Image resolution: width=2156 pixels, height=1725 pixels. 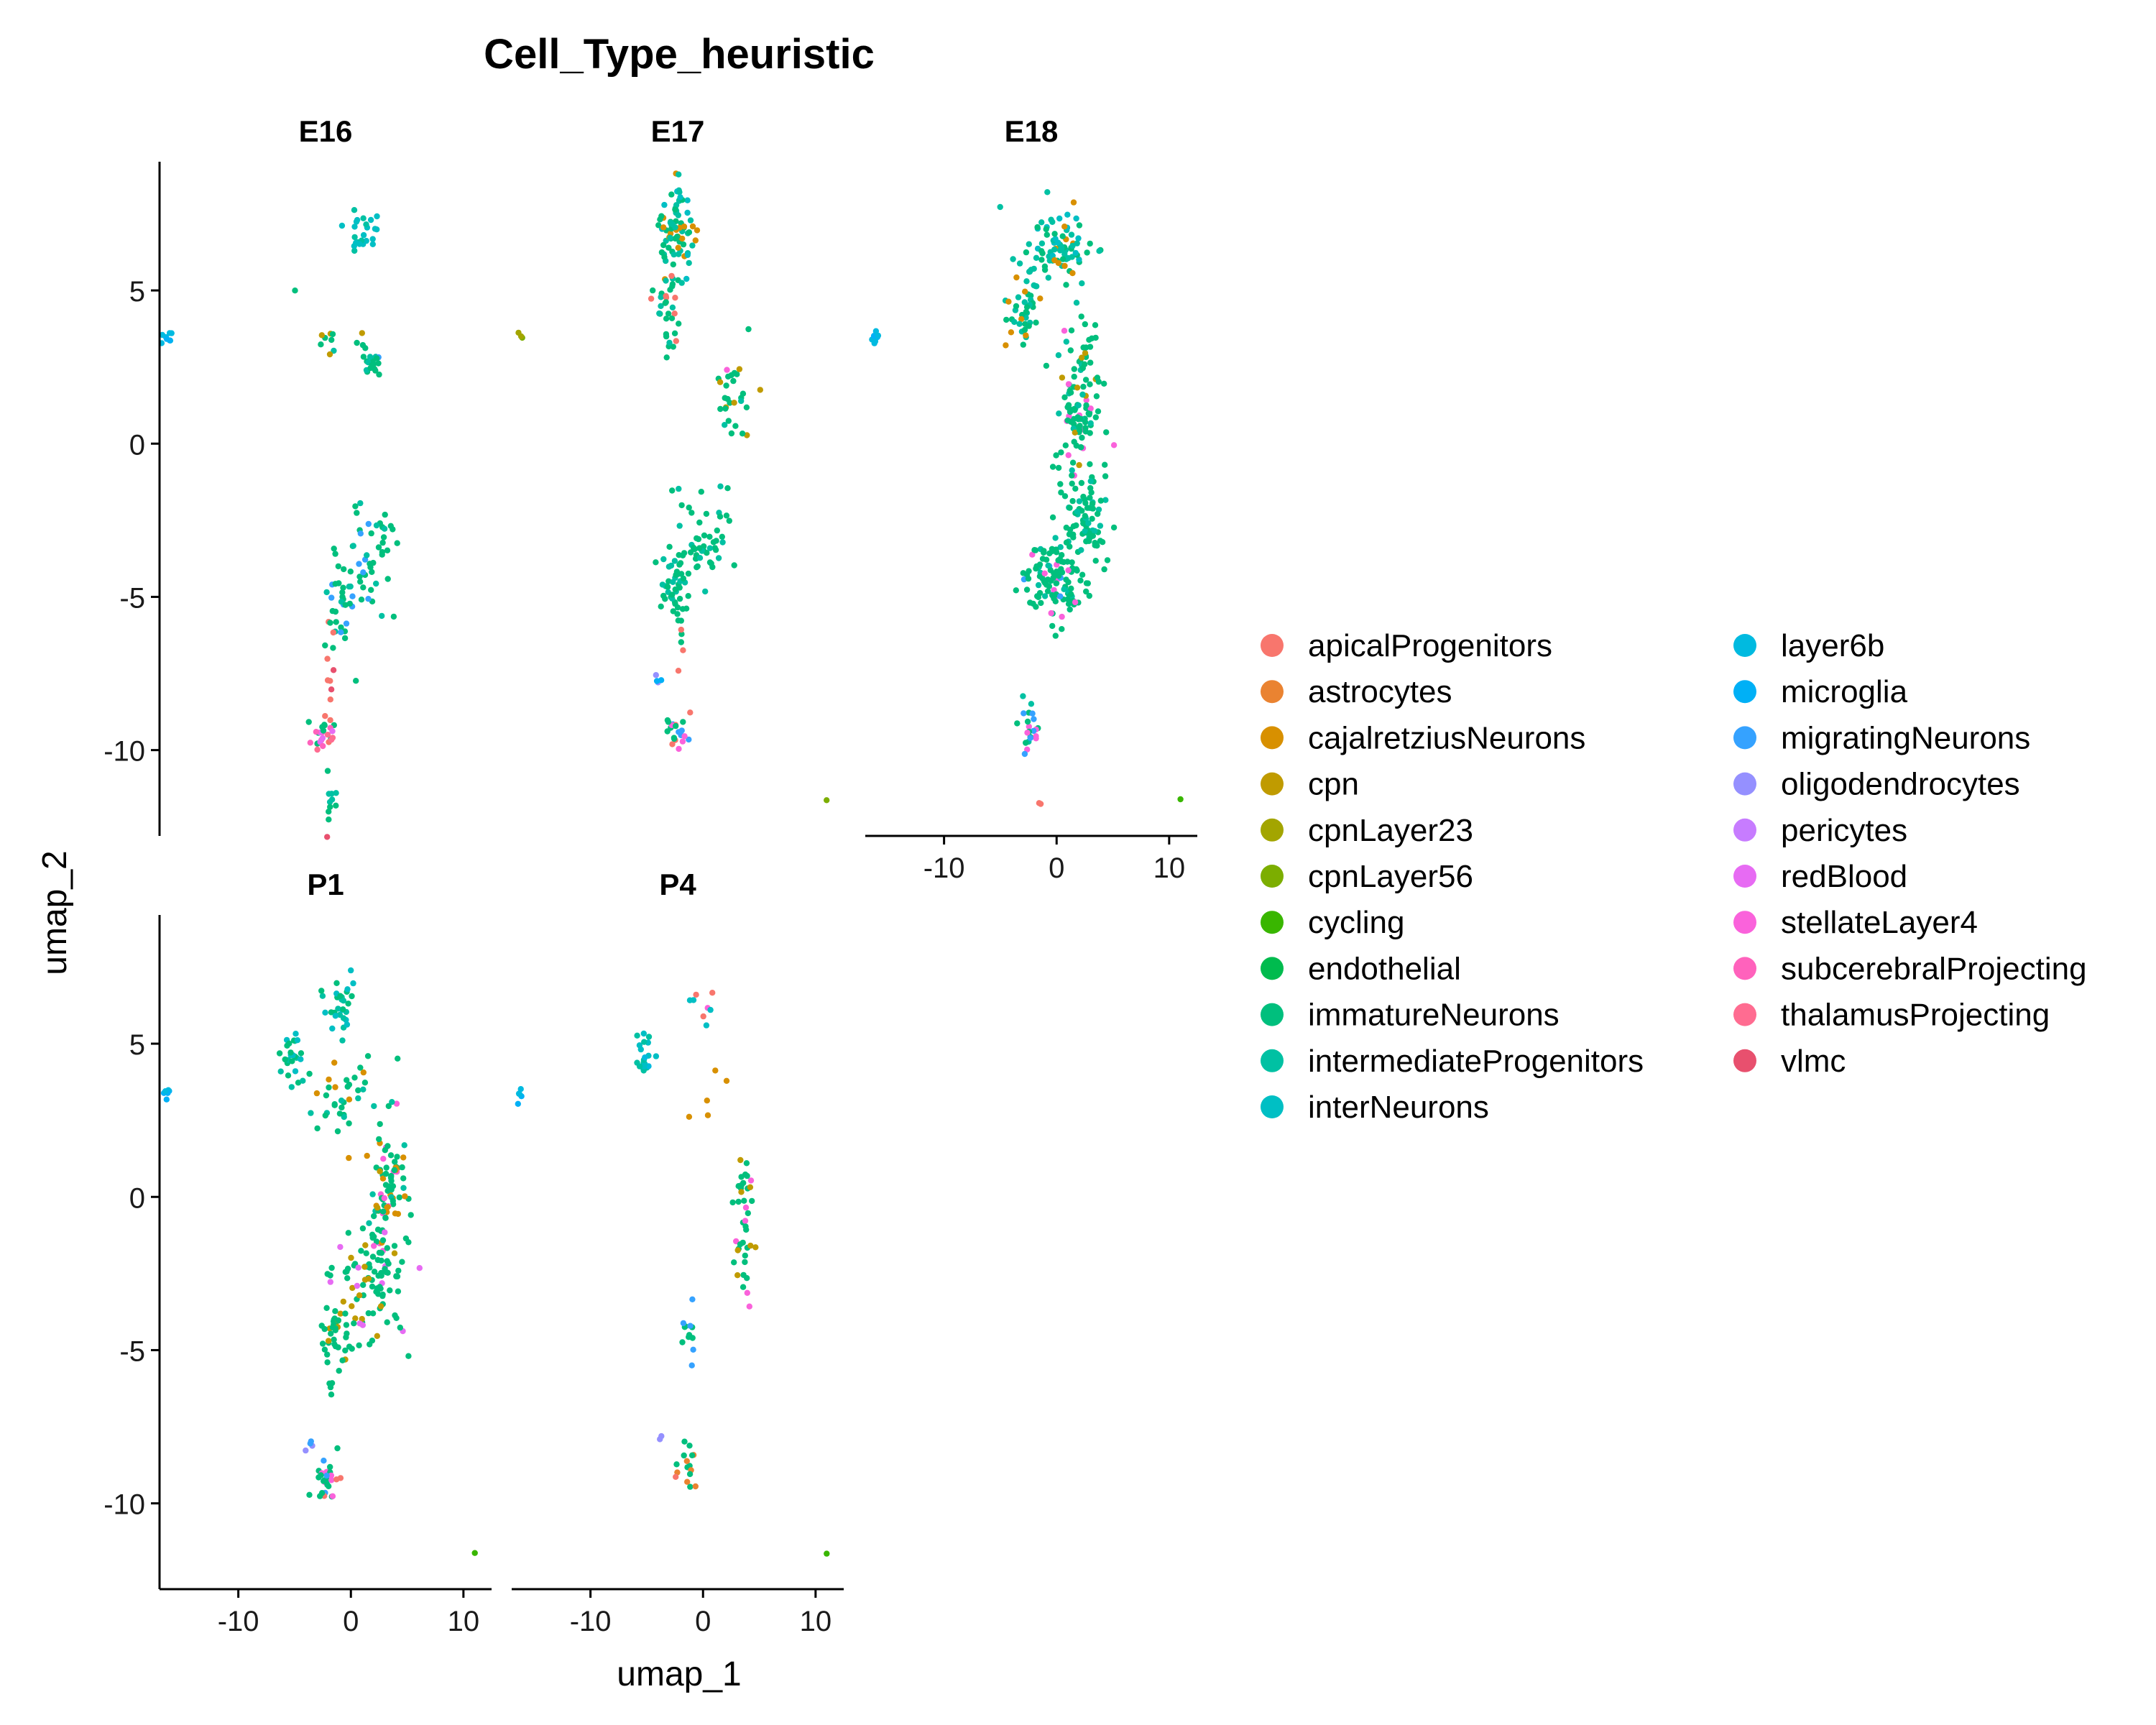 What do you see at coordinates (1820, 830) in the screenshot?
I see `legend-item: pericytes` at bounding box center [1820, 830].